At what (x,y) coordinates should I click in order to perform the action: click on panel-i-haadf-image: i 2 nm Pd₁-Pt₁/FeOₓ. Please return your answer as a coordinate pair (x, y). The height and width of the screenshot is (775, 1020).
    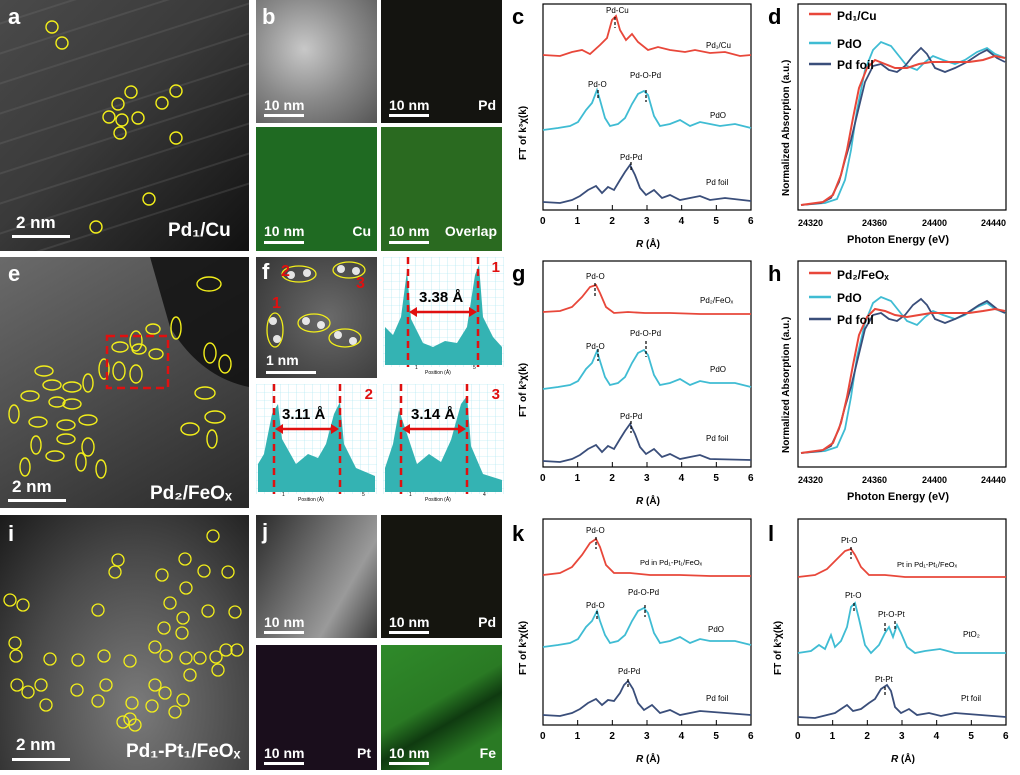
    Looking at the image, I should click on (124, 642).